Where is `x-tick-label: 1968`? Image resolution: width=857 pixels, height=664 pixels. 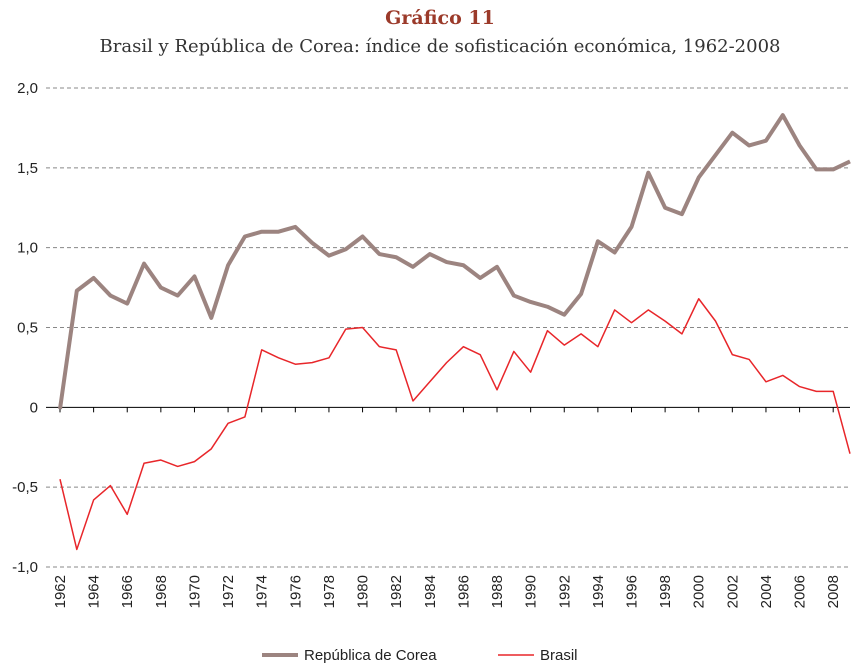
x-tick-label: 1968 is located at coordinates (161, 591).